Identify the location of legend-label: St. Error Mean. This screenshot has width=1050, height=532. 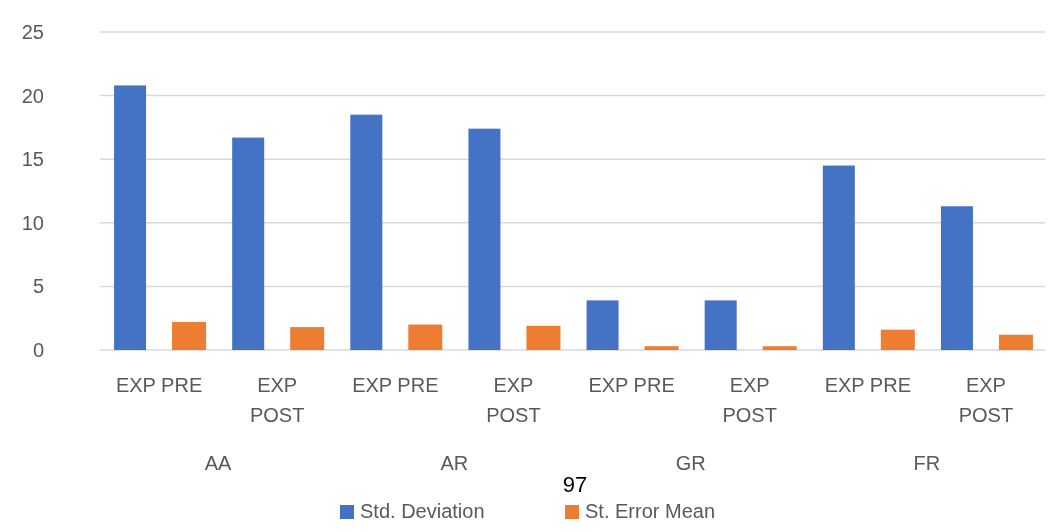
(650, 511).